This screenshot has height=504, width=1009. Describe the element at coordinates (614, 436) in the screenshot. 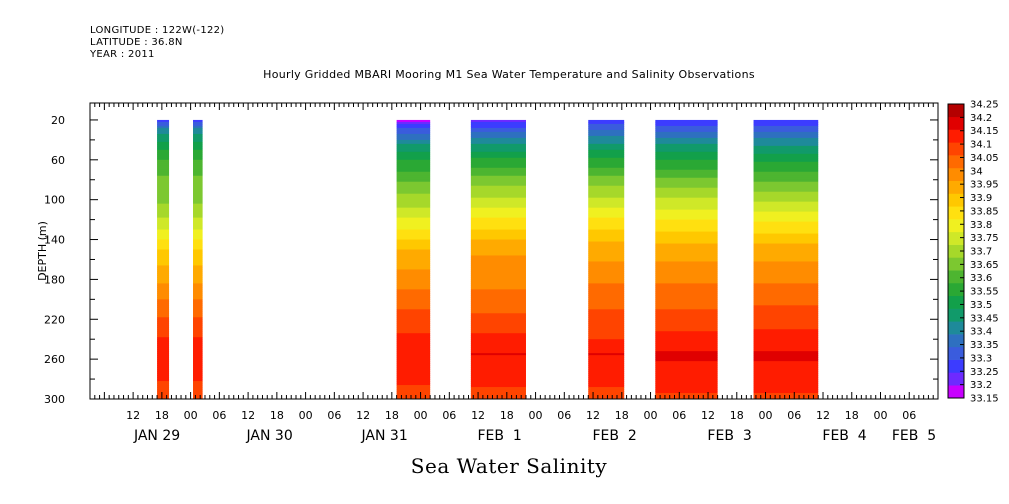

I see `x-day-label: FEB 2` at that location.